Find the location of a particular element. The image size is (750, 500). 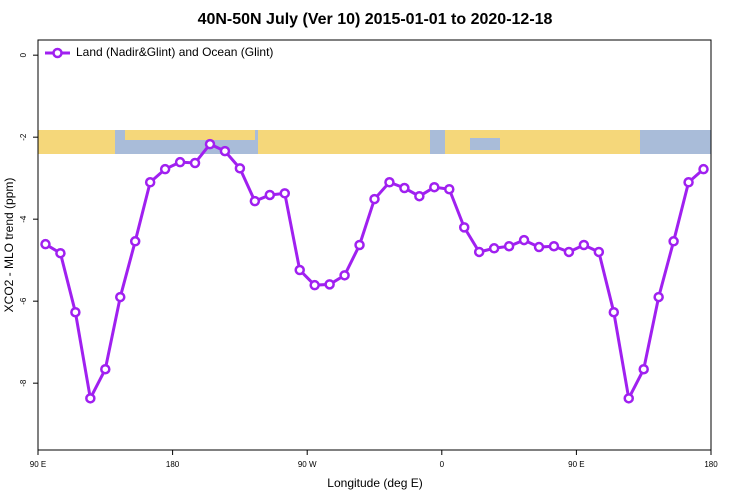

map-strip is located at coordinates (374, 142).